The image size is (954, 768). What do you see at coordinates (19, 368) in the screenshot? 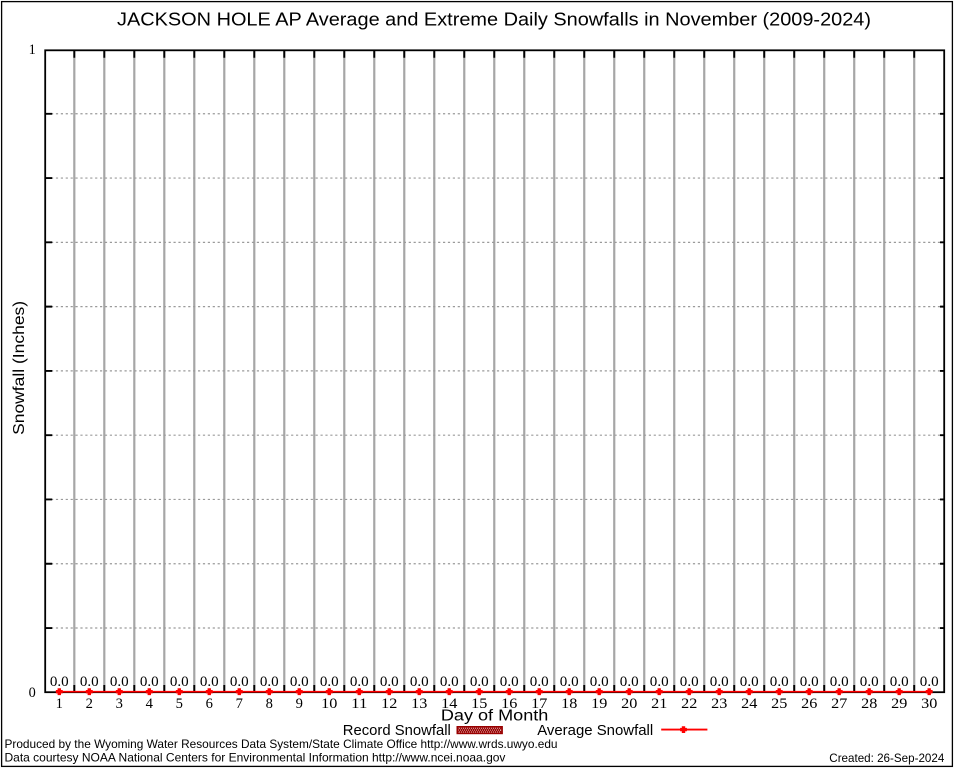
I see `svg-text: Snowfall (Inches)` at bounding box center [19, 368].